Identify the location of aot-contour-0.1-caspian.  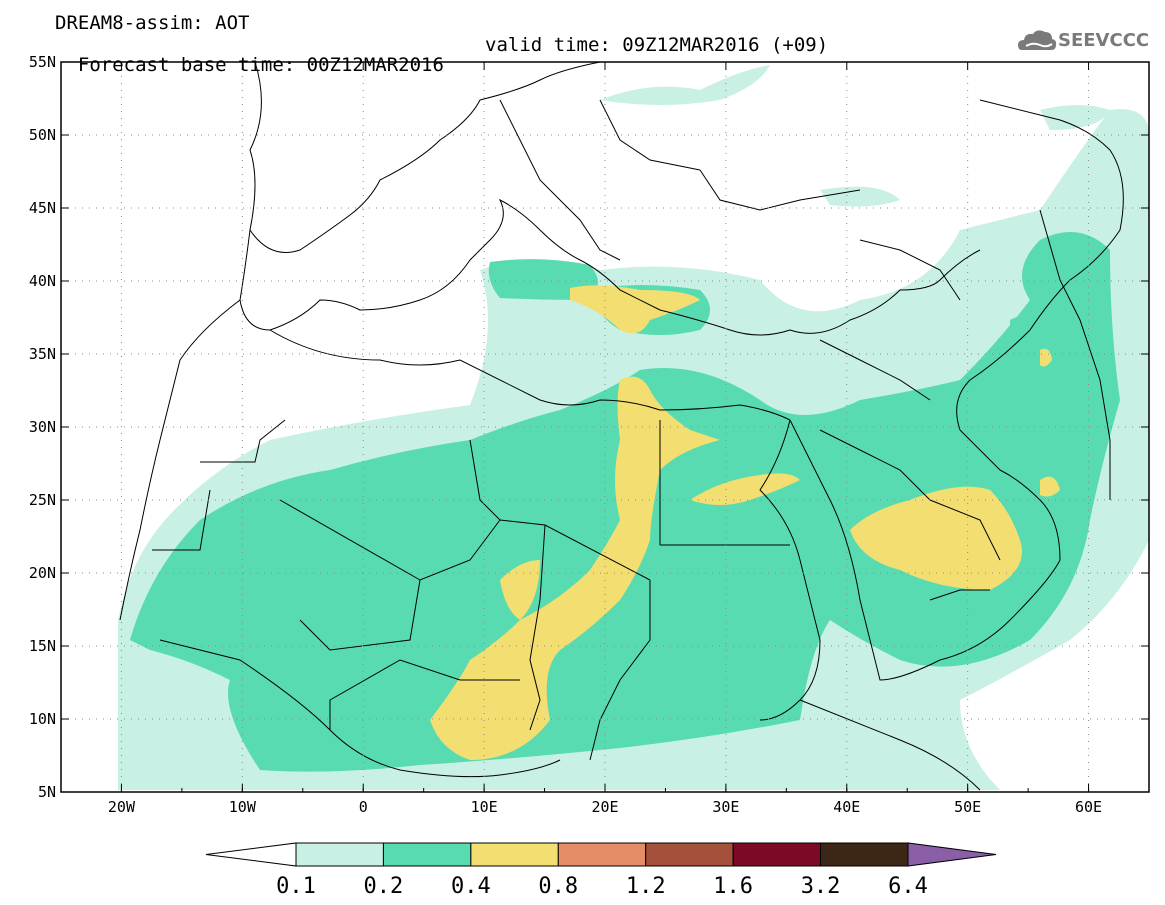
(860, 196).